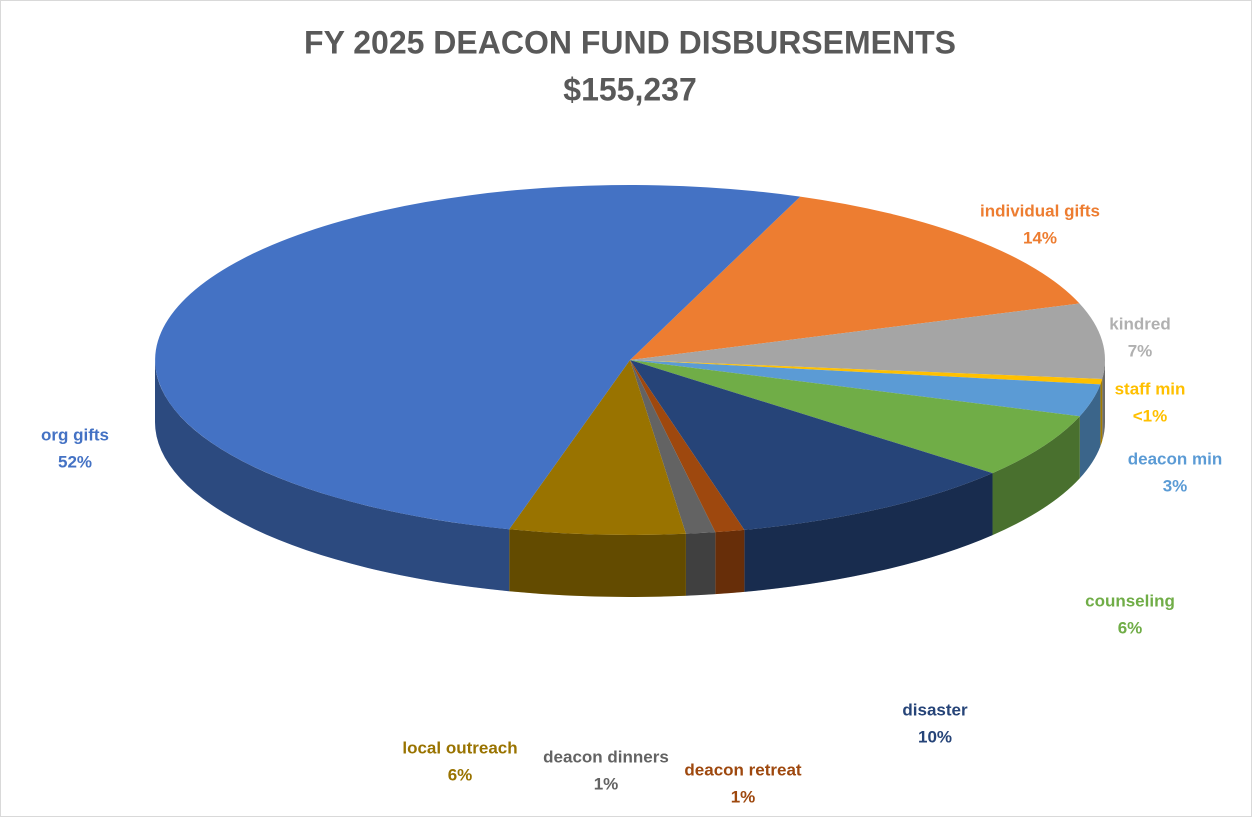  What do you see at coordinates (459, 747) in the screenshot?
I see `slice-name: local outreach` at bounding box center [459, 747].